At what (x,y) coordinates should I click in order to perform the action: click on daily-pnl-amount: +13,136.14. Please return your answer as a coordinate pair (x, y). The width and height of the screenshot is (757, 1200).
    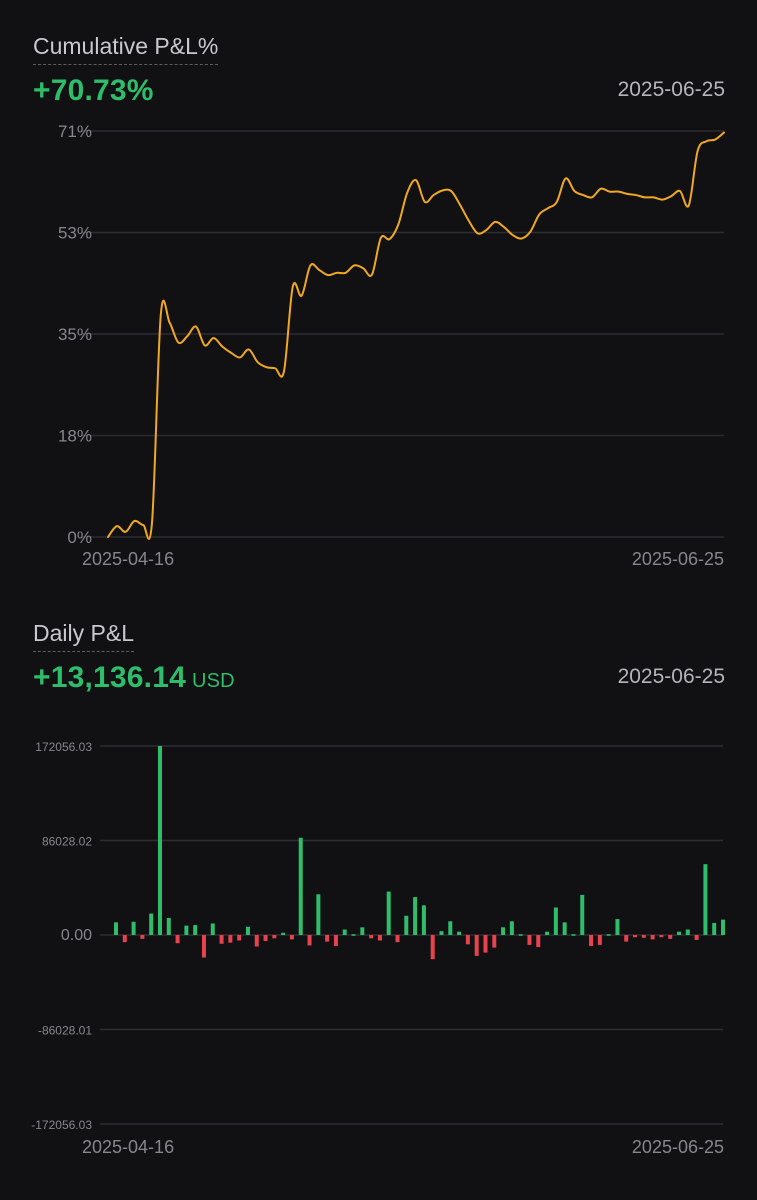
    Looking at the image, I should click on (109, 677).